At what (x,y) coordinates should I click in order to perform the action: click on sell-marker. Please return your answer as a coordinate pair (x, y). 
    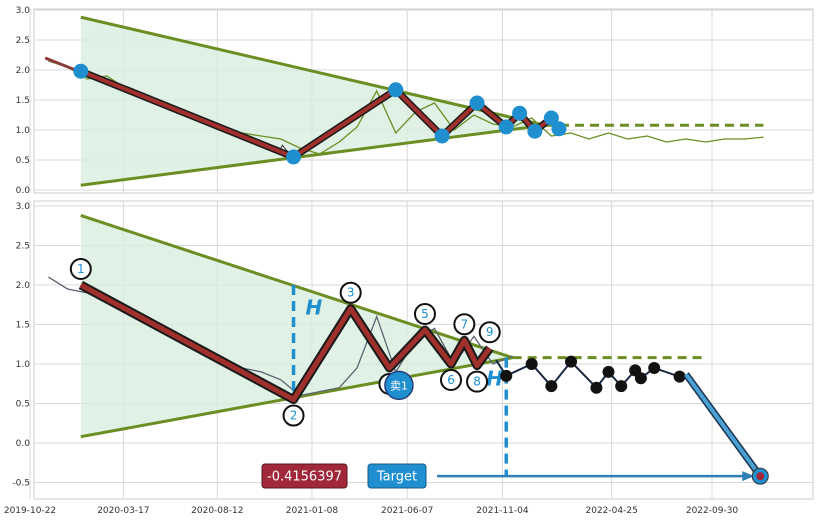
    Looking at the image, I should click on (399, 385).